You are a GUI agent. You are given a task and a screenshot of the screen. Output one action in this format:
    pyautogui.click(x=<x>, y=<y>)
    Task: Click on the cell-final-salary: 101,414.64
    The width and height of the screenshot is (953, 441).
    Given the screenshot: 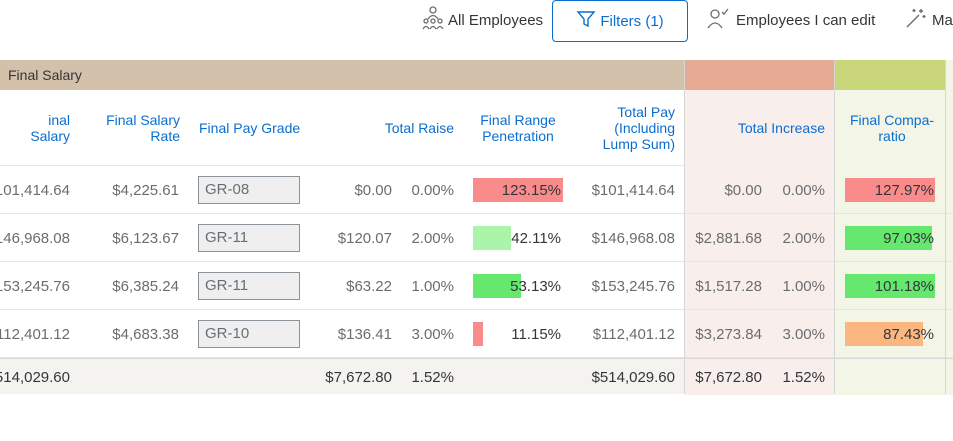 What is the action you would take?
    pyautogui.click(x=35, y=190)
    